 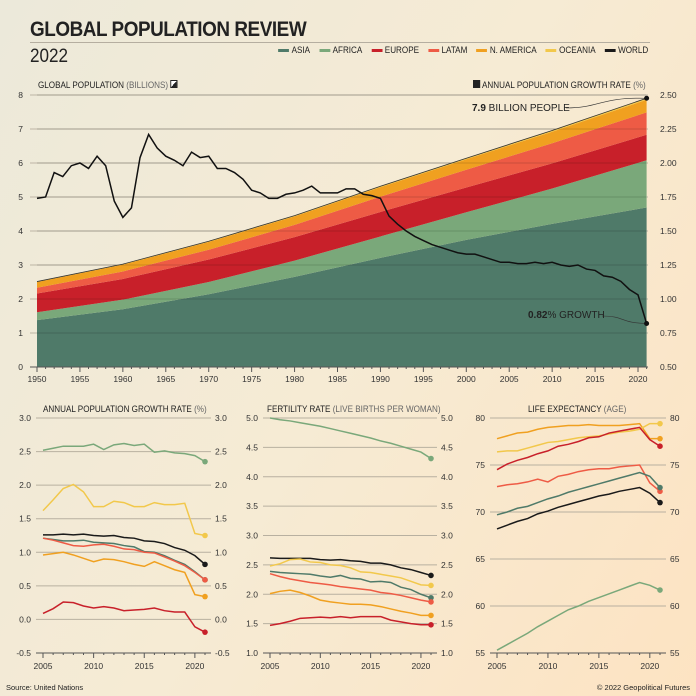 What do you see at coordinates (251, 379) in the screenshot?
I see `x-tick-label: 1975` at bounding box center [251, 379].